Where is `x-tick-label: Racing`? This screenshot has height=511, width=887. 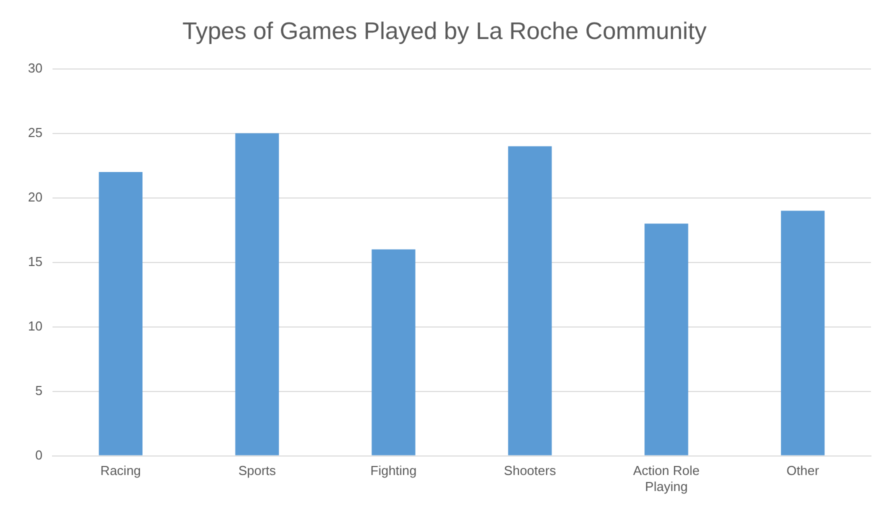
x-tick-label: Racing is located at coordinates (120, 470).